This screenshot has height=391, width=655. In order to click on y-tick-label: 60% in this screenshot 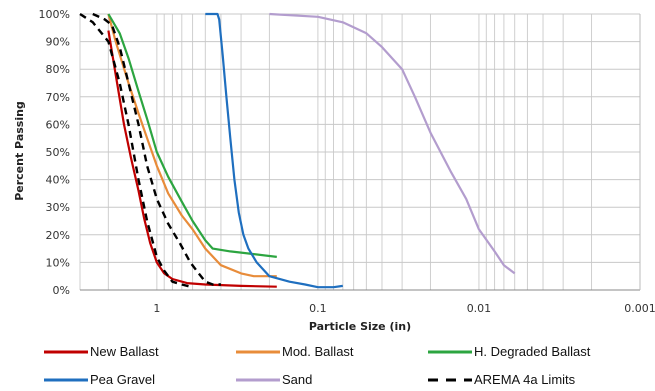, I will do `click(58, 124)`.